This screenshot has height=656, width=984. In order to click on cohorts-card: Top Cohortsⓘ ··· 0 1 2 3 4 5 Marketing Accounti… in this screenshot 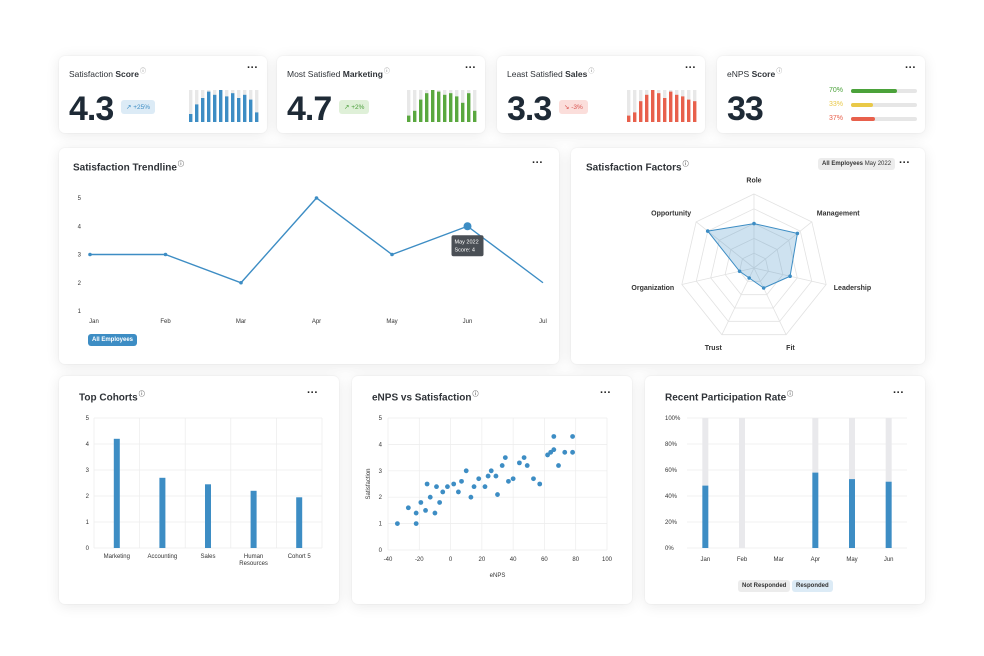, I will do `click(199, 490)`.